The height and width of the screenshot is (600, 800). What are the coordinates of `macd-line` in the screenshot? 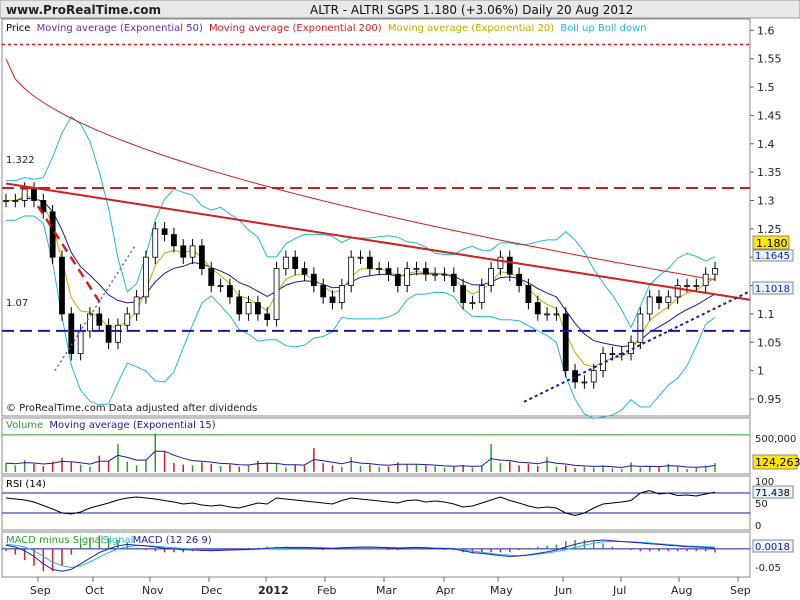 It's located at (360, 555).